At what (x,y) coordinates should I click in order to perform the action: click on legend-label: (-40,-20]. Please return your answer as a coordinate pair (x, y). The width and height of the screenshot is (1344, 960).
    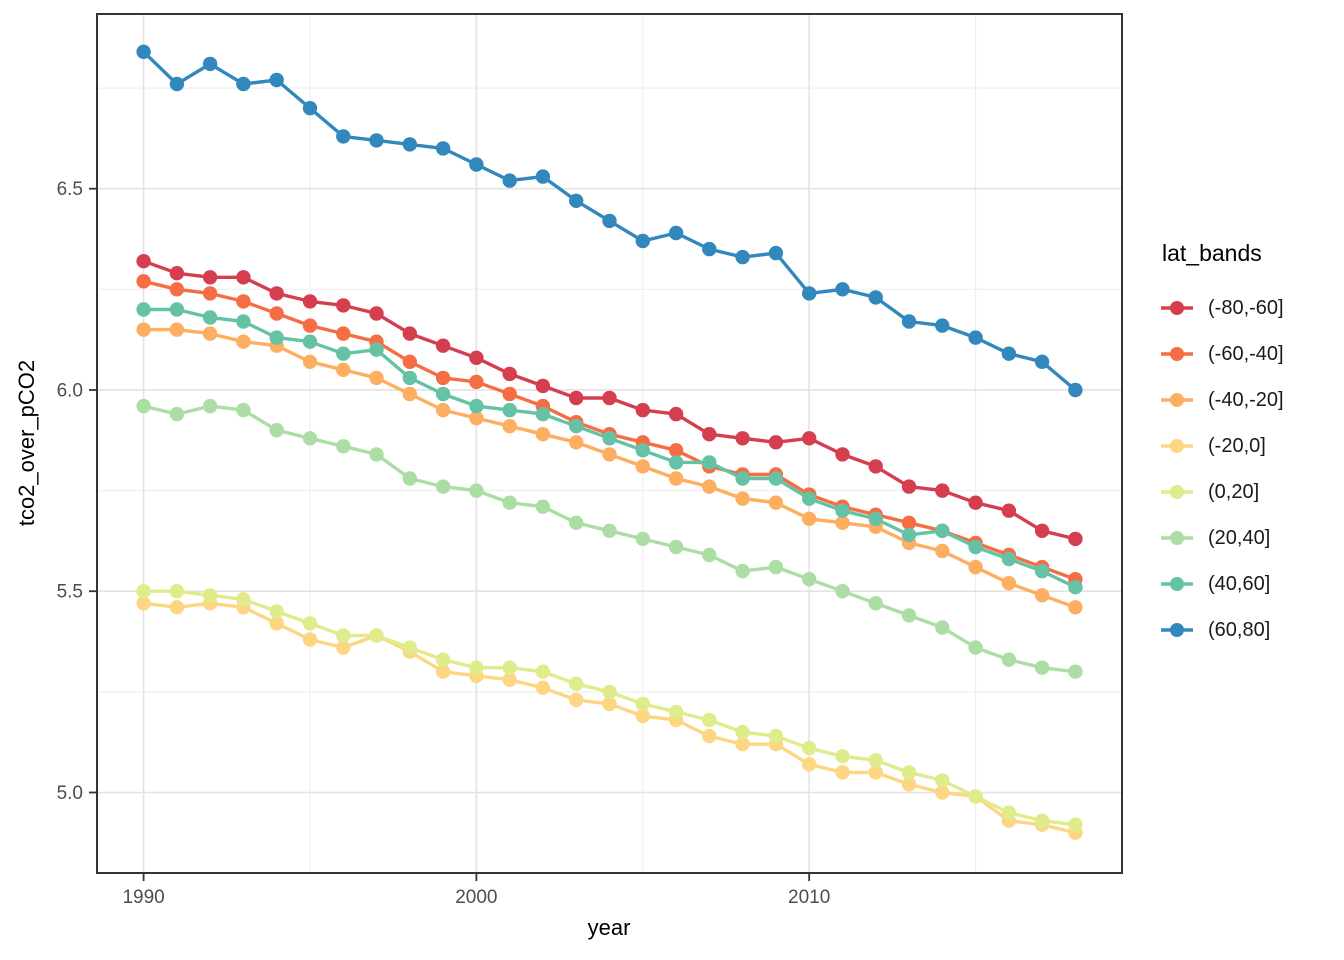
    Looking at the image, I should click on (1246, 399).